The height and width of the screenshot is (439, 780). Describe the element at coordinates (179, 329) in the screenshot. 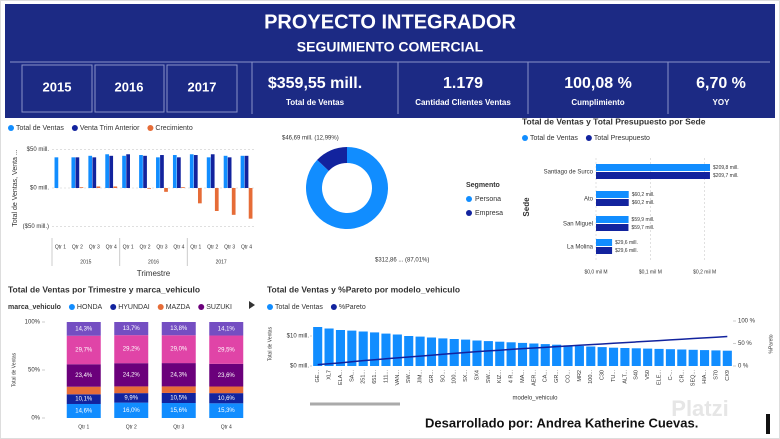

I see `value-label: 13,8%` at that location.